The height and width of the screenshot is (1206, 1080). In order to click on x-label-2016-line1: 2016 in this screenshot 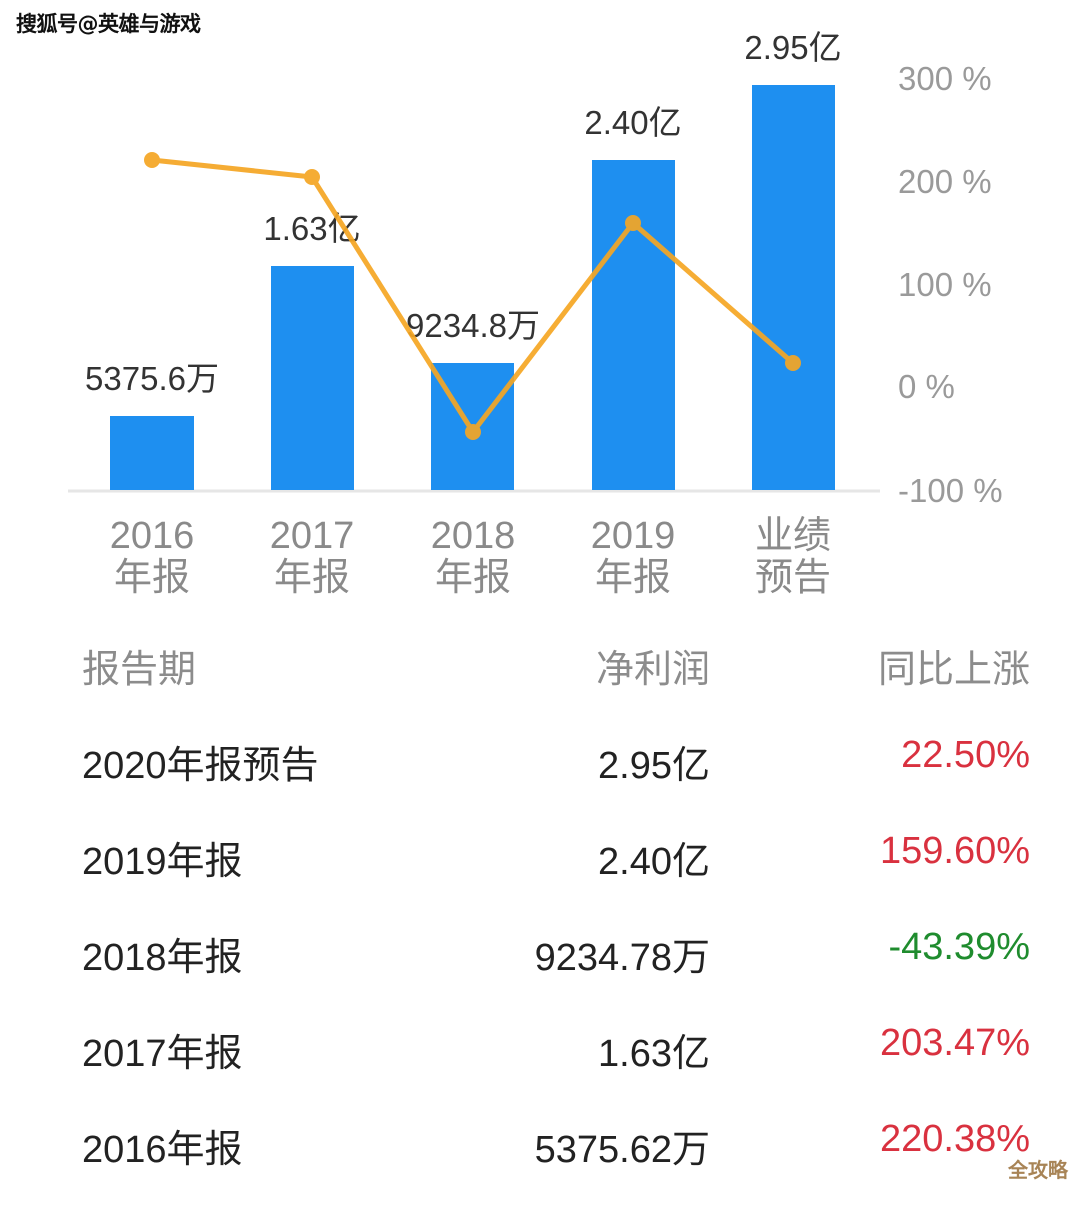, I will do `click(152, 536)`.